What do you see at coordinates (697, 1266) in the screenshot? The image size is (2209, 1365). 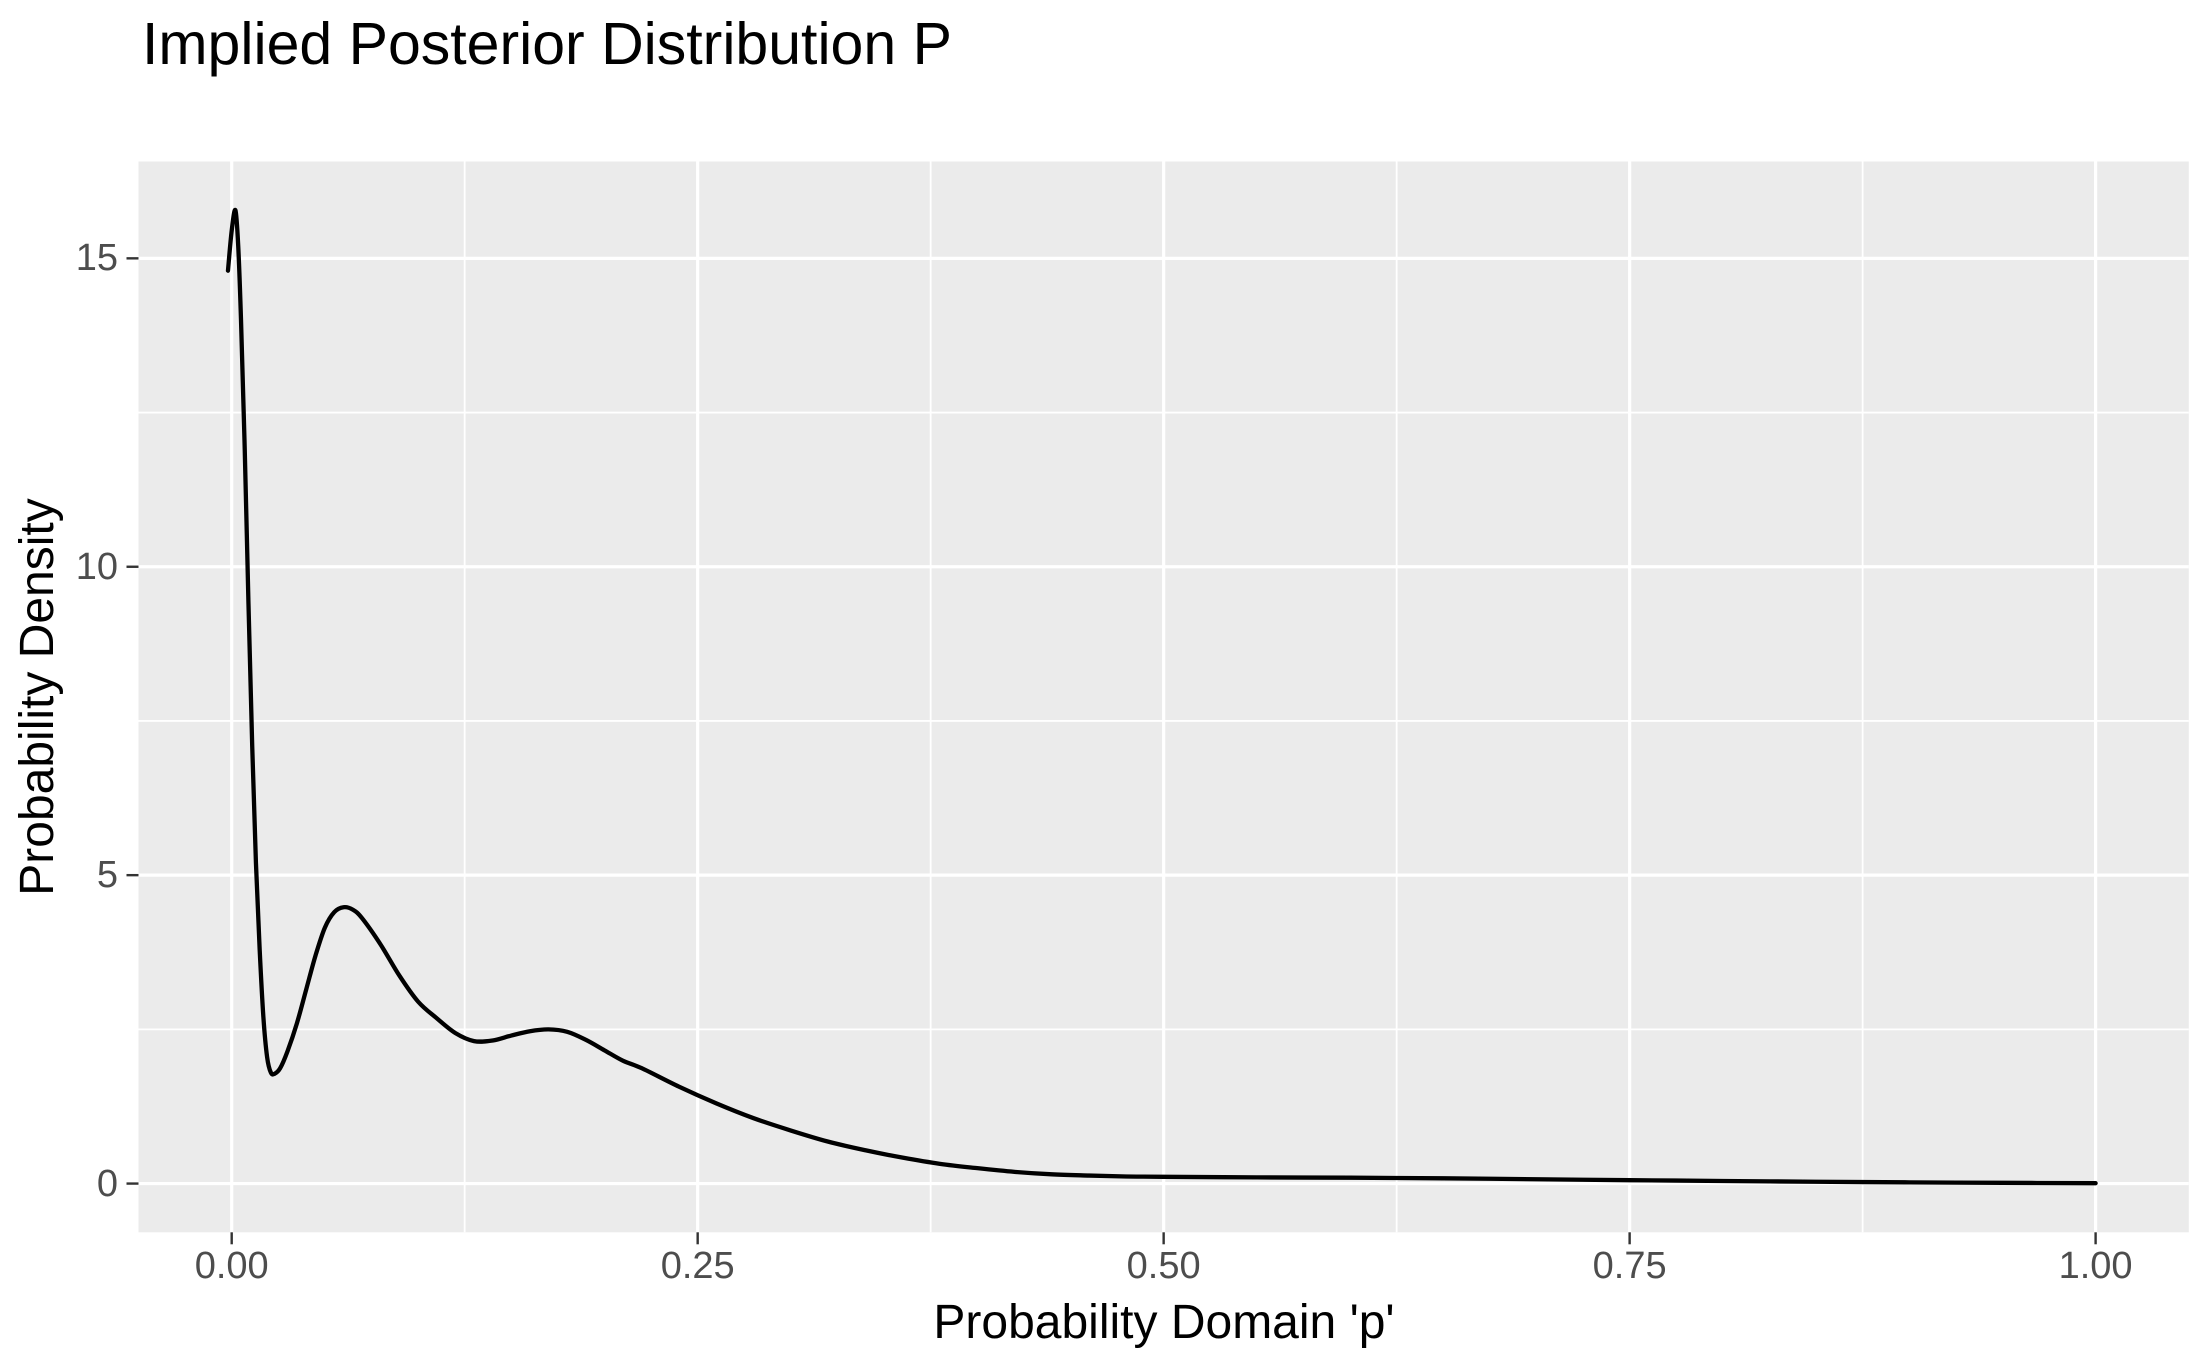 I see `x-tick-label: 0.25` at bounding box center [697, 1266].